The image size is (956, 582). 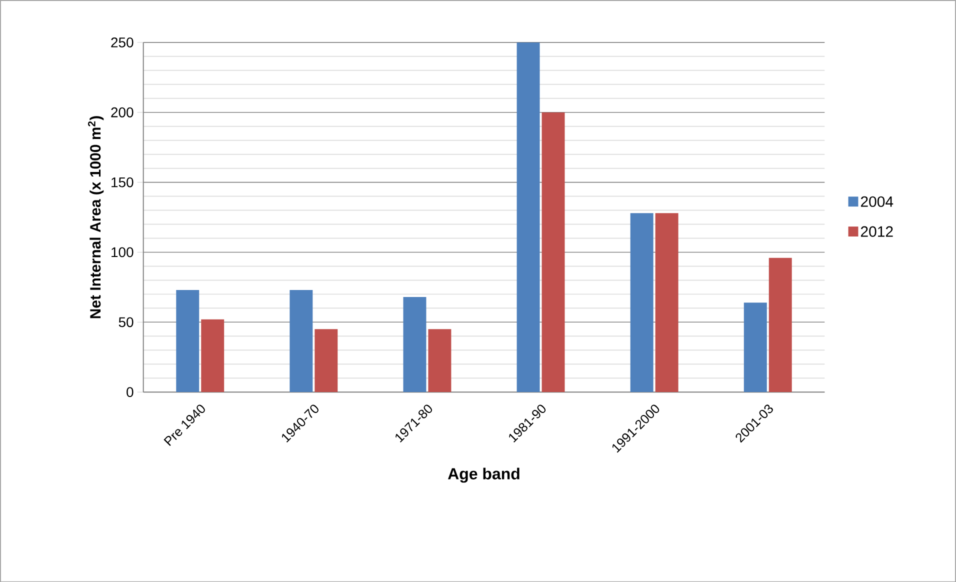 I want to click on x-axis-title: Age band, so click(x=484, y=475).